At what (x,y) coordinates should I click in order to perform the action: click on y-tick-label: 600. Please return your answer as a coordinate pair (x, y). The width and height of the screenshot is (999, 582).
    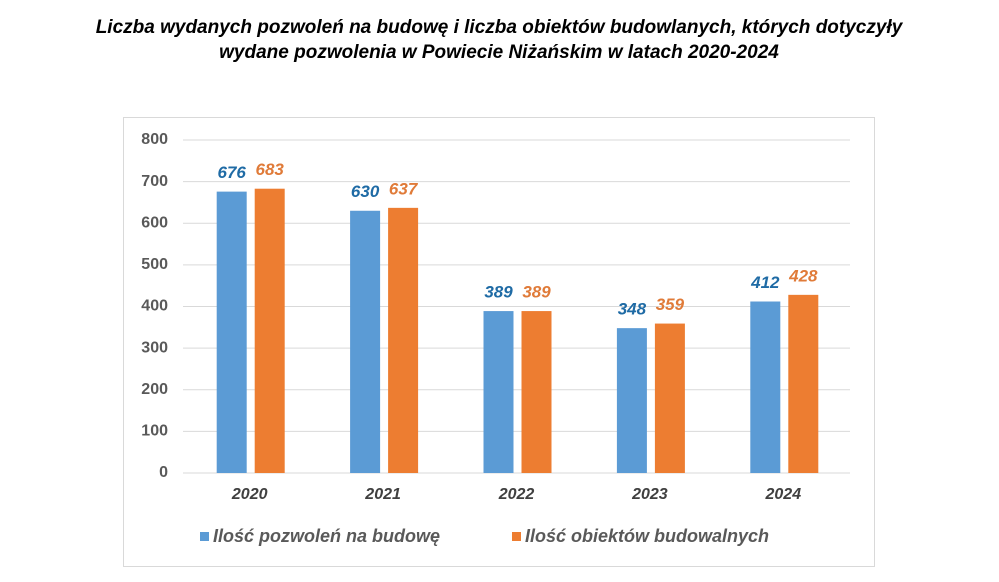
    Looking at the image, I should click on (154, 222).